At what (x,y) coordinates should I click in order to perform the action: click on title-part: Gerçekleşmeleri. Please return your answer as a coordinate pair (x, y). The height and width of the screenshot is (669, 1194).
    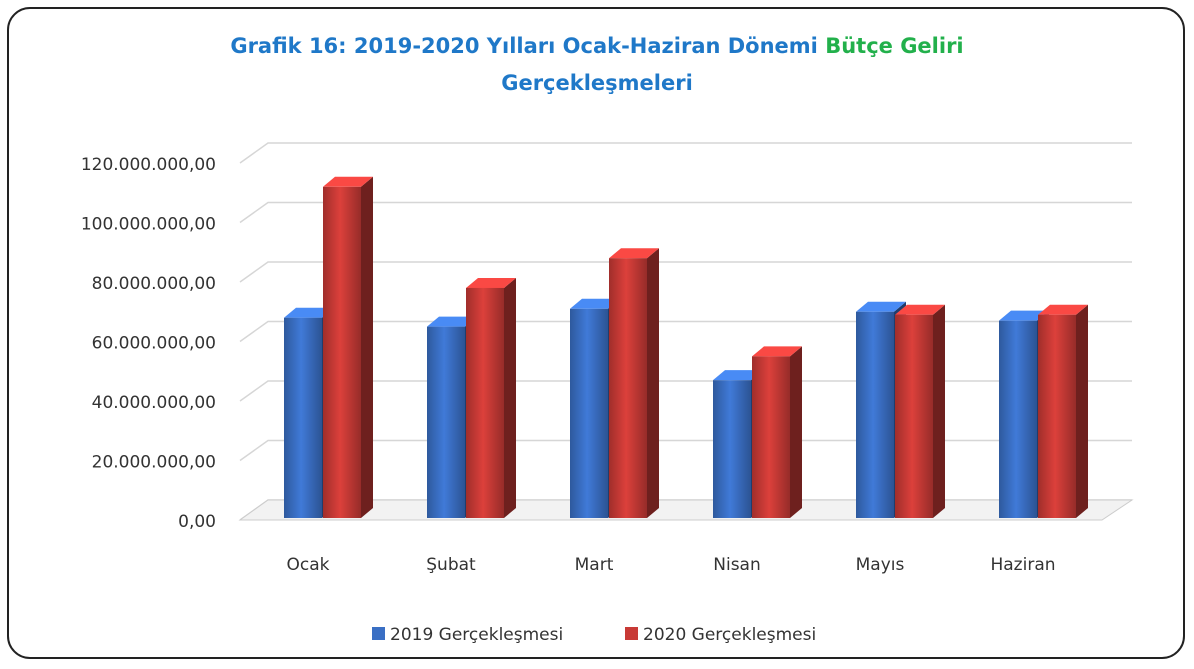
    Looking at the image, I should click on (597, 83).